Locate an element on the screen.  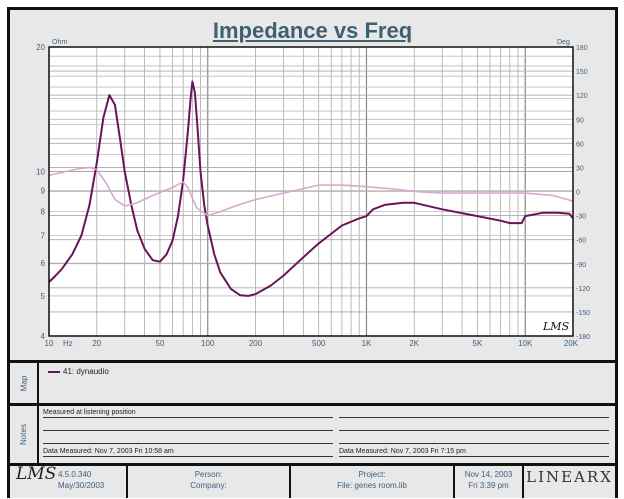
y2-tick-label: 60 is located at coordinates (580, 144).